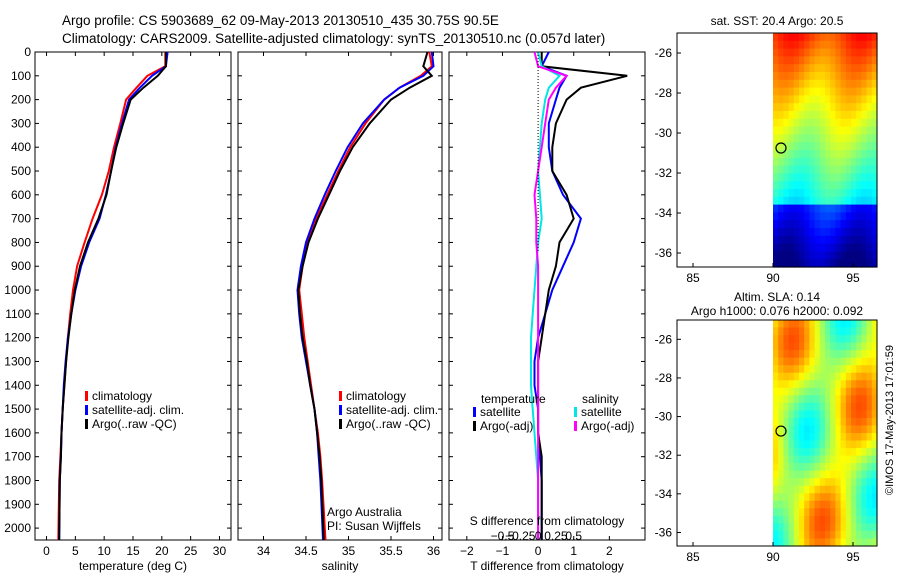 The width and height of the screenshot is (900, 580). What do you see at coordinates (600, 399) in the screenshot?
I see `legend-title-salinity: salinity` at bounding box center [600, 399].